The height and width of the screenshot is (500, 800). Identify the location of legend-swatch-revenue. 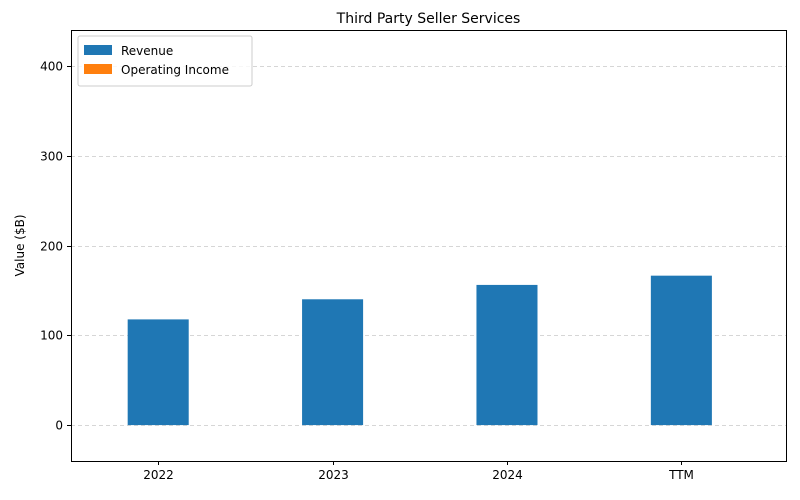
(98, 50).